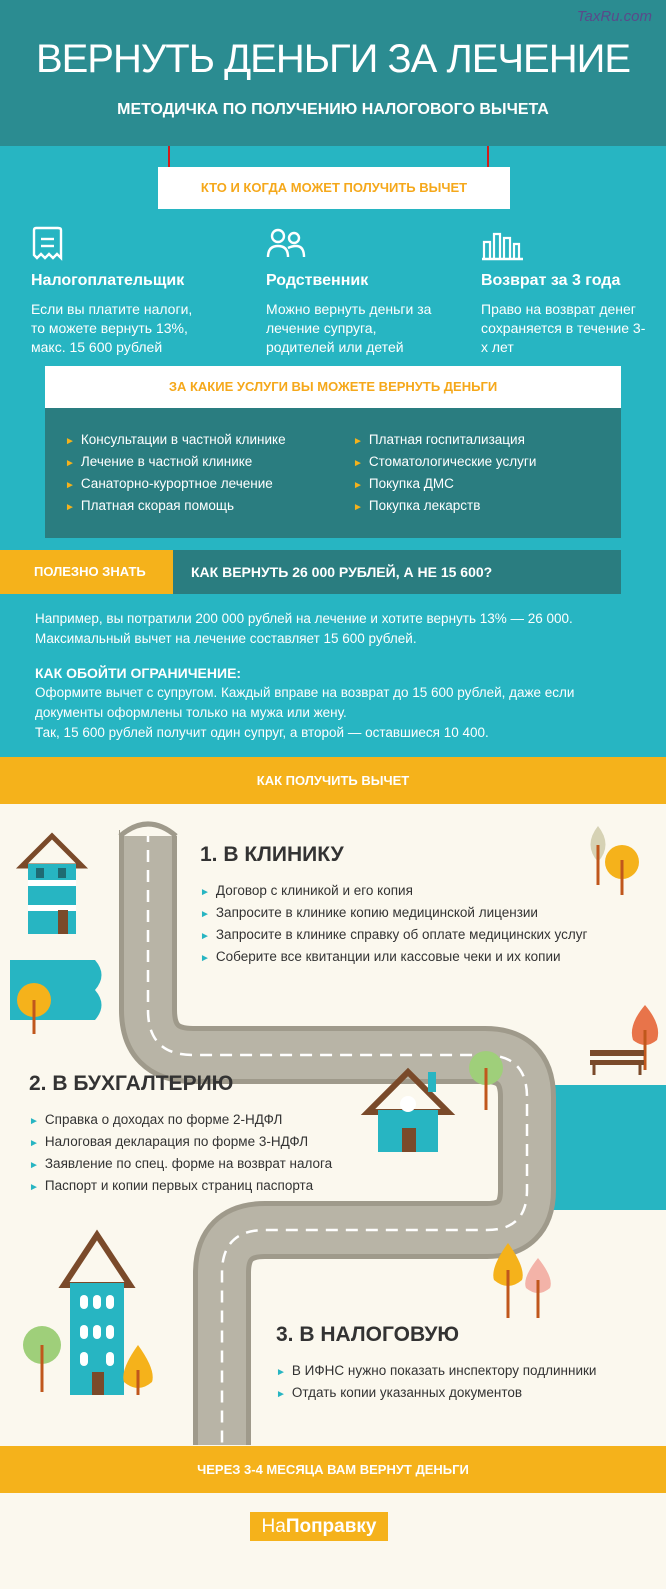  What do you see at coordinates (97, 1312) in the screenshot?
I see `tower-house-icon` at bounding box center [97, 1312].